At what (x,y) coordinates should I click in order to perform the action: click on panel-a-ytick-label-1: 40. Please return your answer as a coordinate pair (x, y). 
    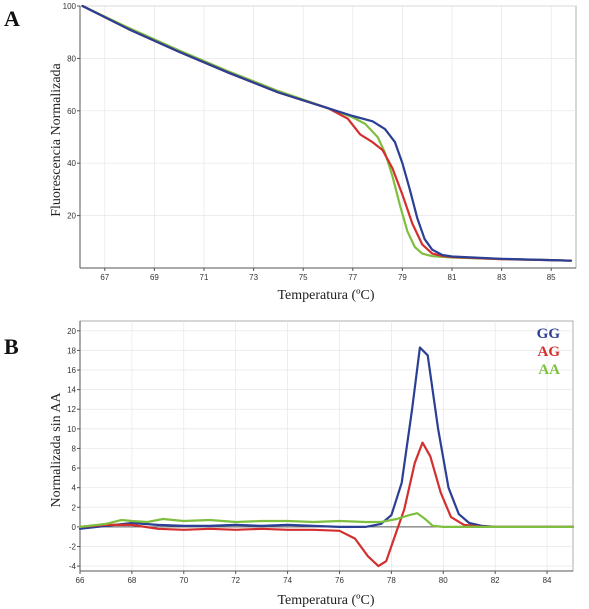
    Looking at the image, I should click on (71, 163).